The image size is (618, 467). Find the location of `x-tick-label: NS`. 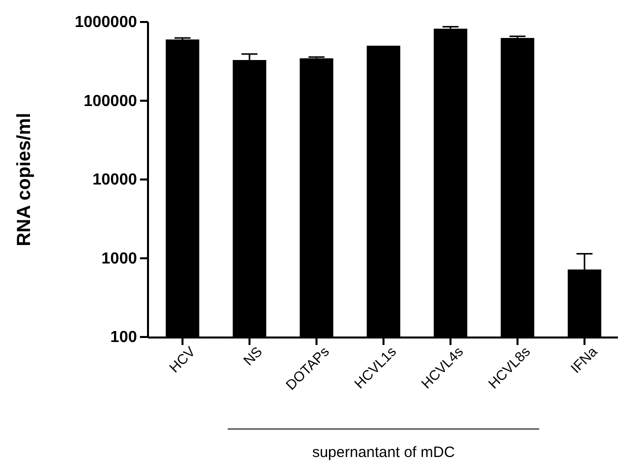

x-tick-label: NS is located at coordinates (253, 355).